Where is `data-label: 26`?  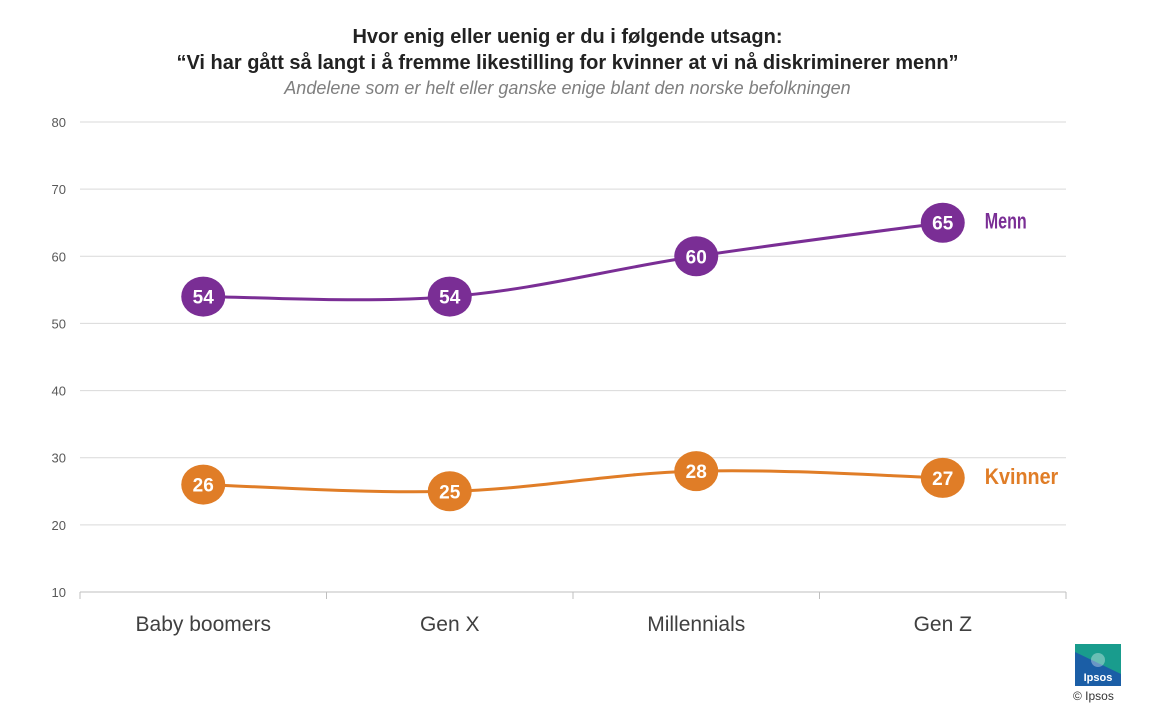
data-label: 26 is located at coordinates (203, 486).